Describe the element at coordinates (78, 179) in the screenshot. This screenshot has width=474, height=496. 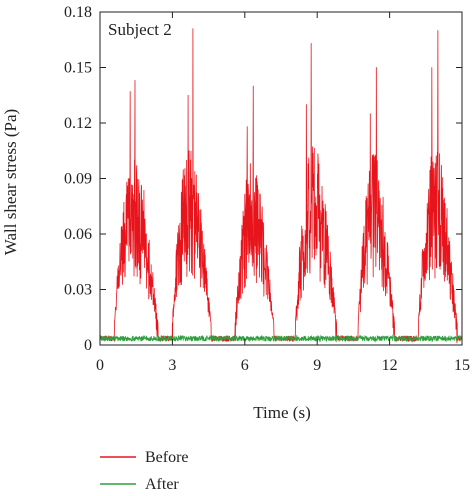
I see `y-tick-label: 0.09` at that location.